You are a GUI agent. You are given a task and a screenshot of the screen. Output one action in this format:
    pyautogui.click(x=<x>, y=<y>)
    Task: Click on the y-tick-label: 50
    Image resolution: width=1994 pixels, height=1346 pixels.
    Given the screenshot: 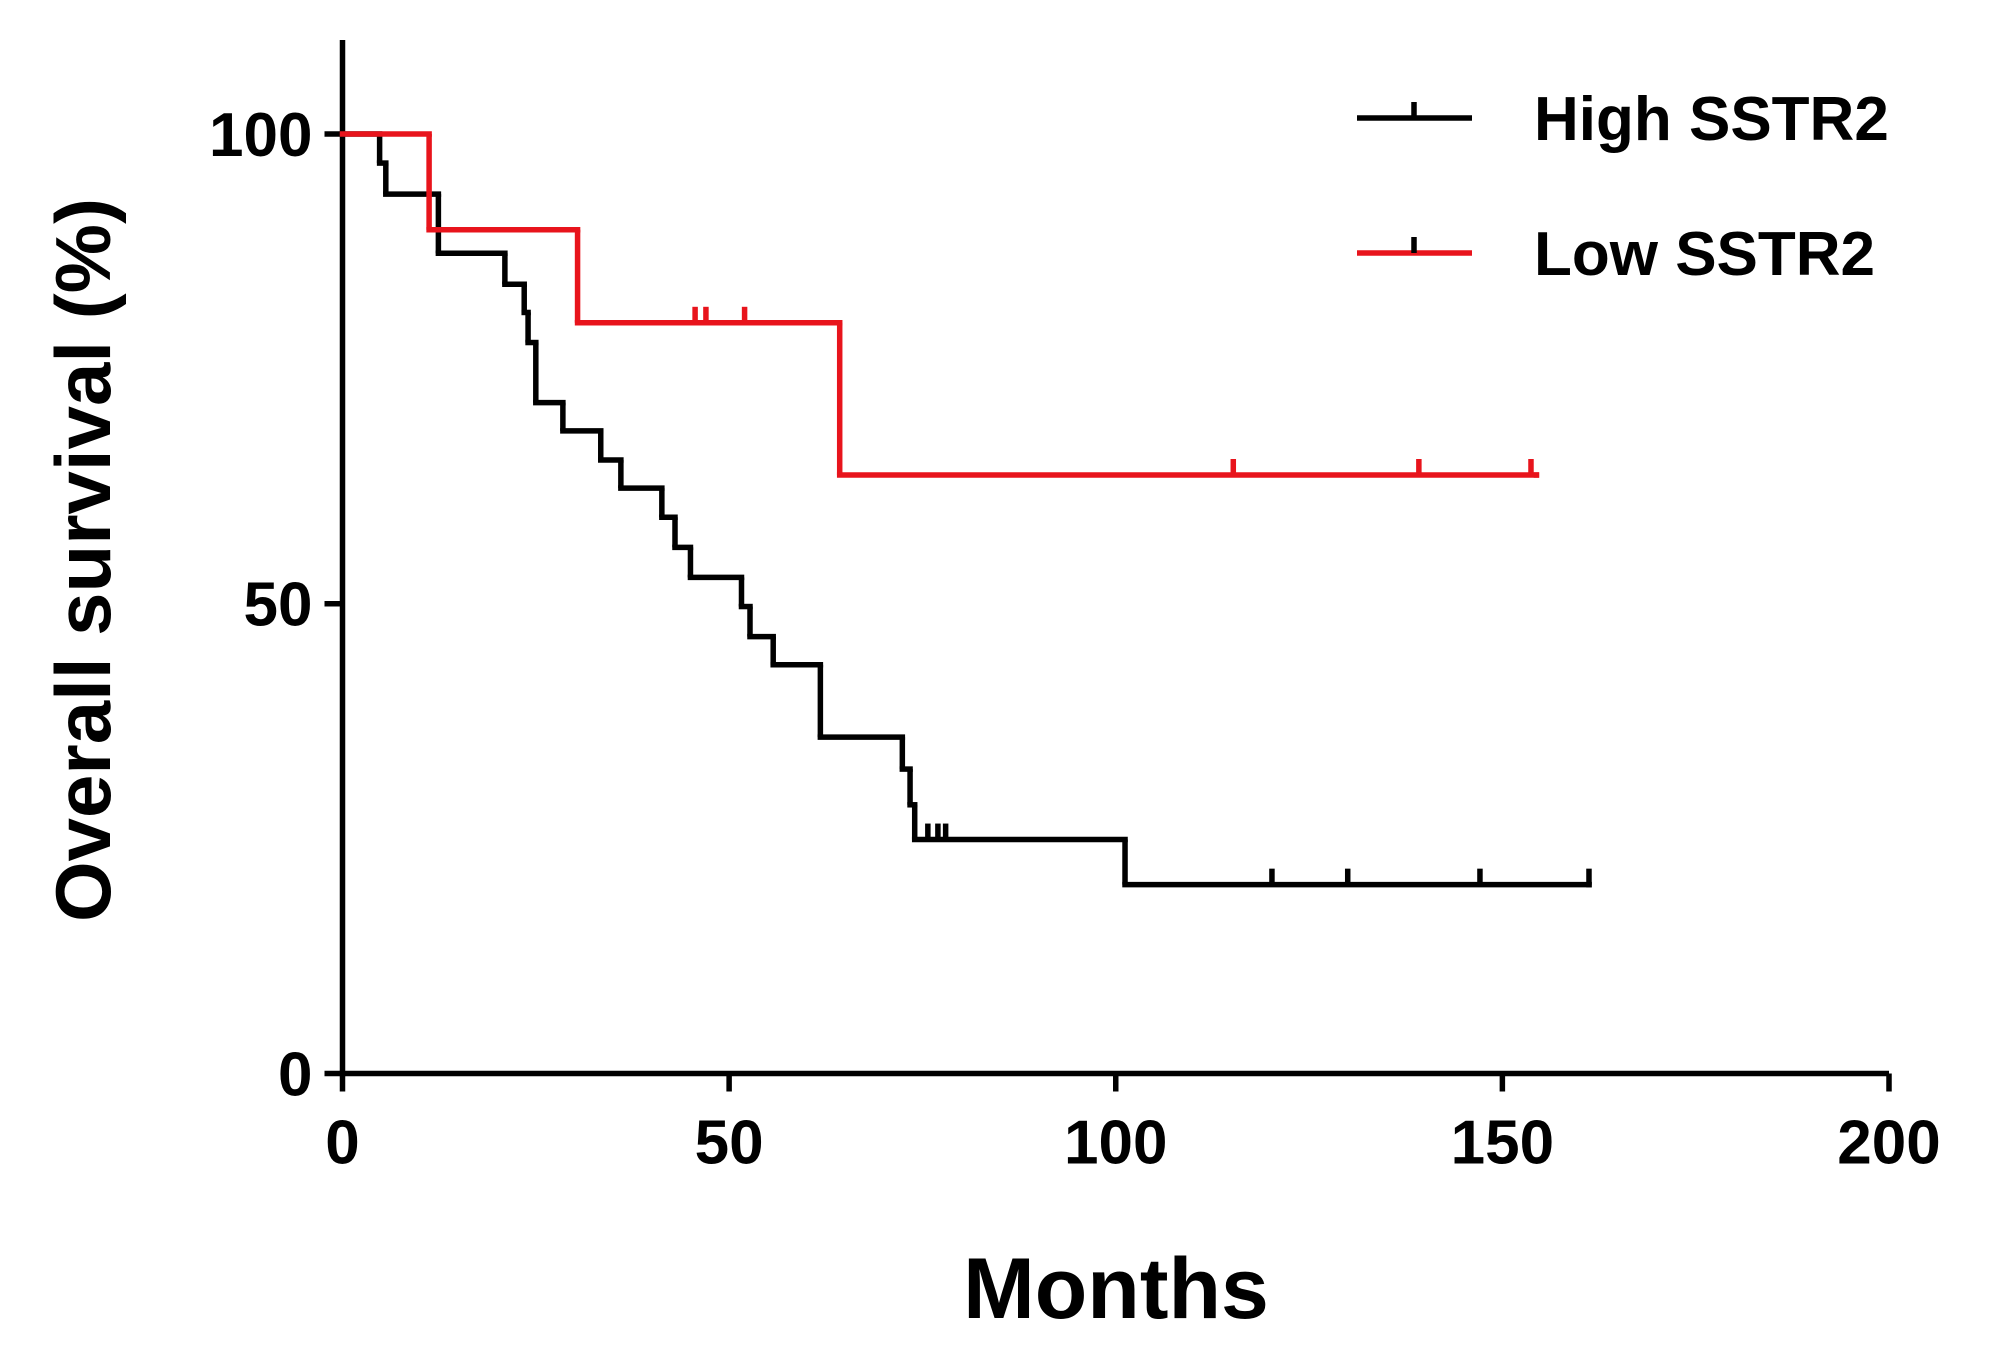 What is the action you would take?
    pyautogui.click(x=278, y=605)
    